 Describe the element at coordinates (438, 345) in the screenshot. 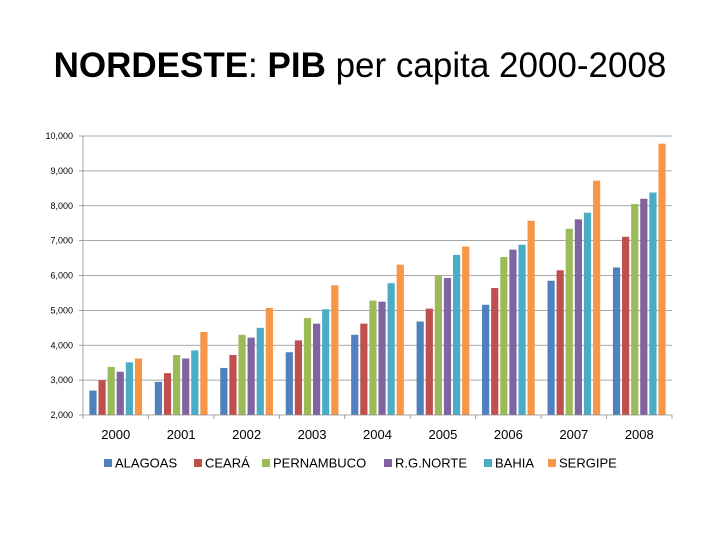

I see `bar-pernambuco-2005` at that location.